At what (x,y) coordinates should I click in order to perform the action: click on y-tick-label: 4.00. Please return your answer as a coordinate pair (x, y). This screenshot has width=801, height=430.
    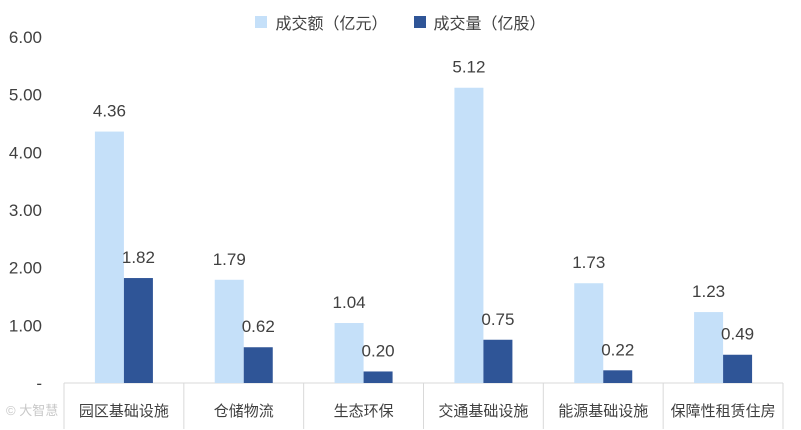
    Looking at the image, I should click on (25, 152).